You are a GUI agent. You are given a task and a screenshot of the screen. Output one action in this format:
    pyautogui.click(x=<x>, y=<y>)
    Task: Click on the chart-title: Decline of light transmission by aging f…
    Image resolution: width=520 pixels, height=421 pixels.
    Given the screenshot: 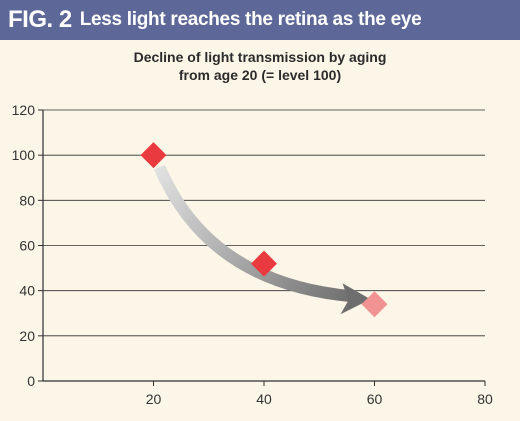 What is the action you would take?
    pyautogui.click(x=260, y=66)
    